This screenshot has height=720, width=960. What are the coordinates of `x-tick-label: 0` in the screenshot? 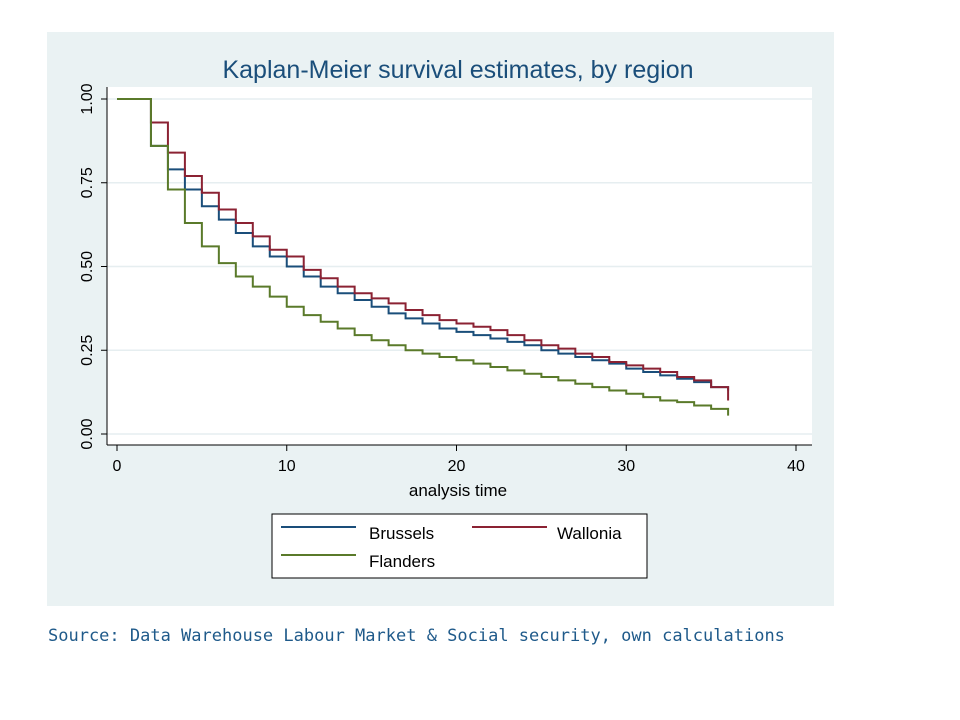 It's located at (117, 466).